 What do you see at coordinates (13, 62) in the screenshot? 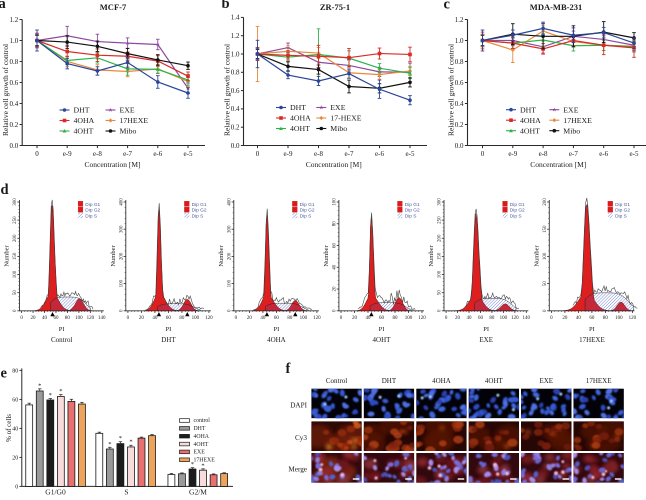
I see `svg-text: 0.8` at bounding box center [13, 62].